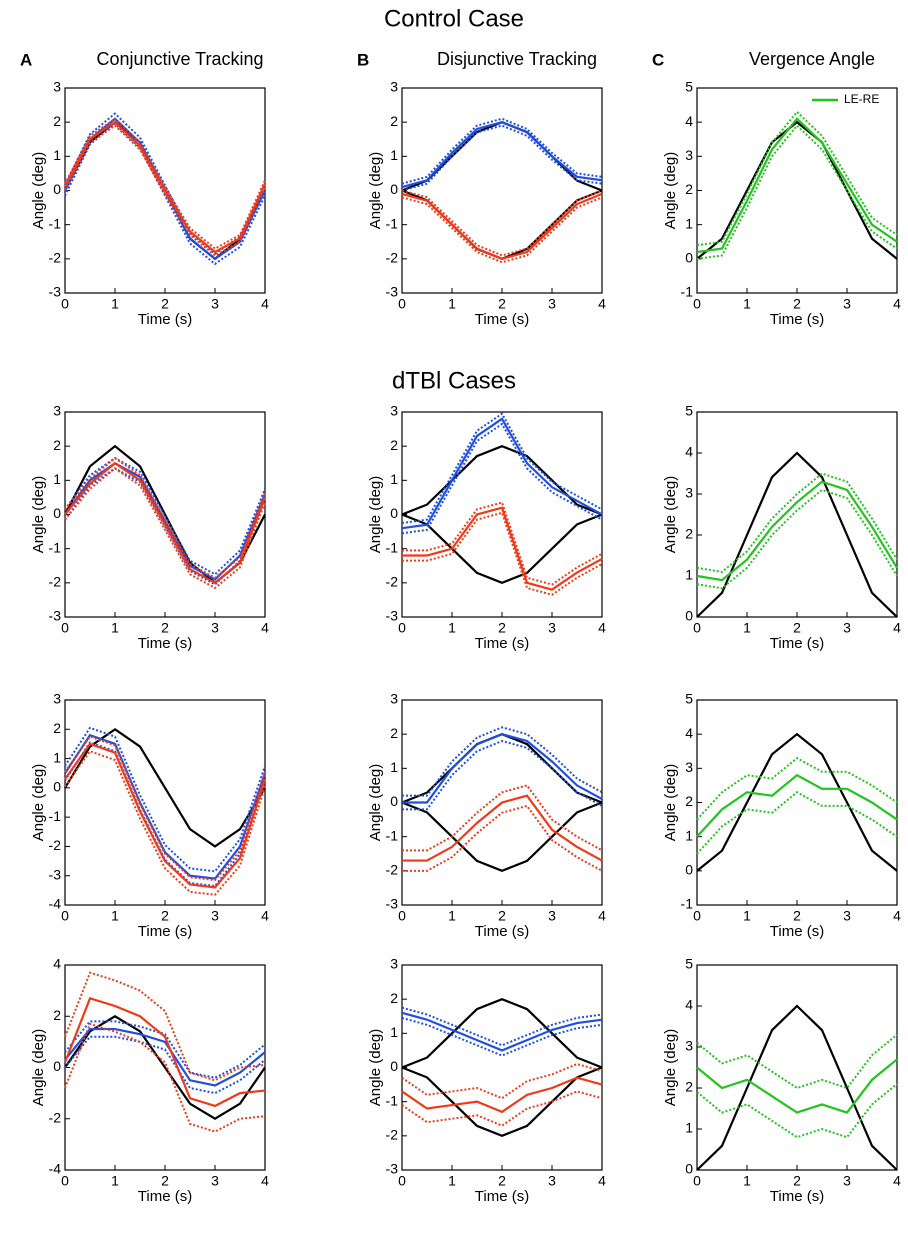 The height and width of the screenshot is (1247, 908). I want to click on legend-label: LE-RE, so click(861, 99).